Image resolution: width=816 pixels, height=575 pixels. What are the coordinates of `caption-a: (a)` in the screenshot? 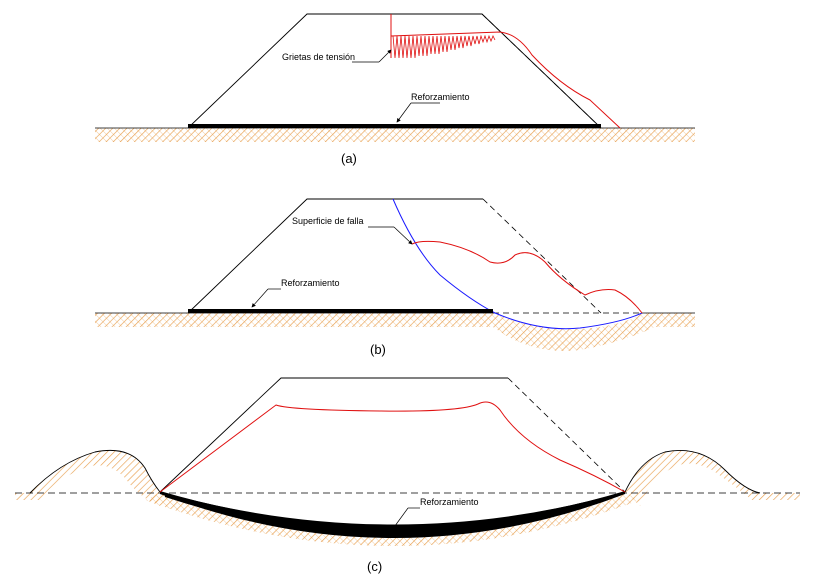 It's located at (349, 158).